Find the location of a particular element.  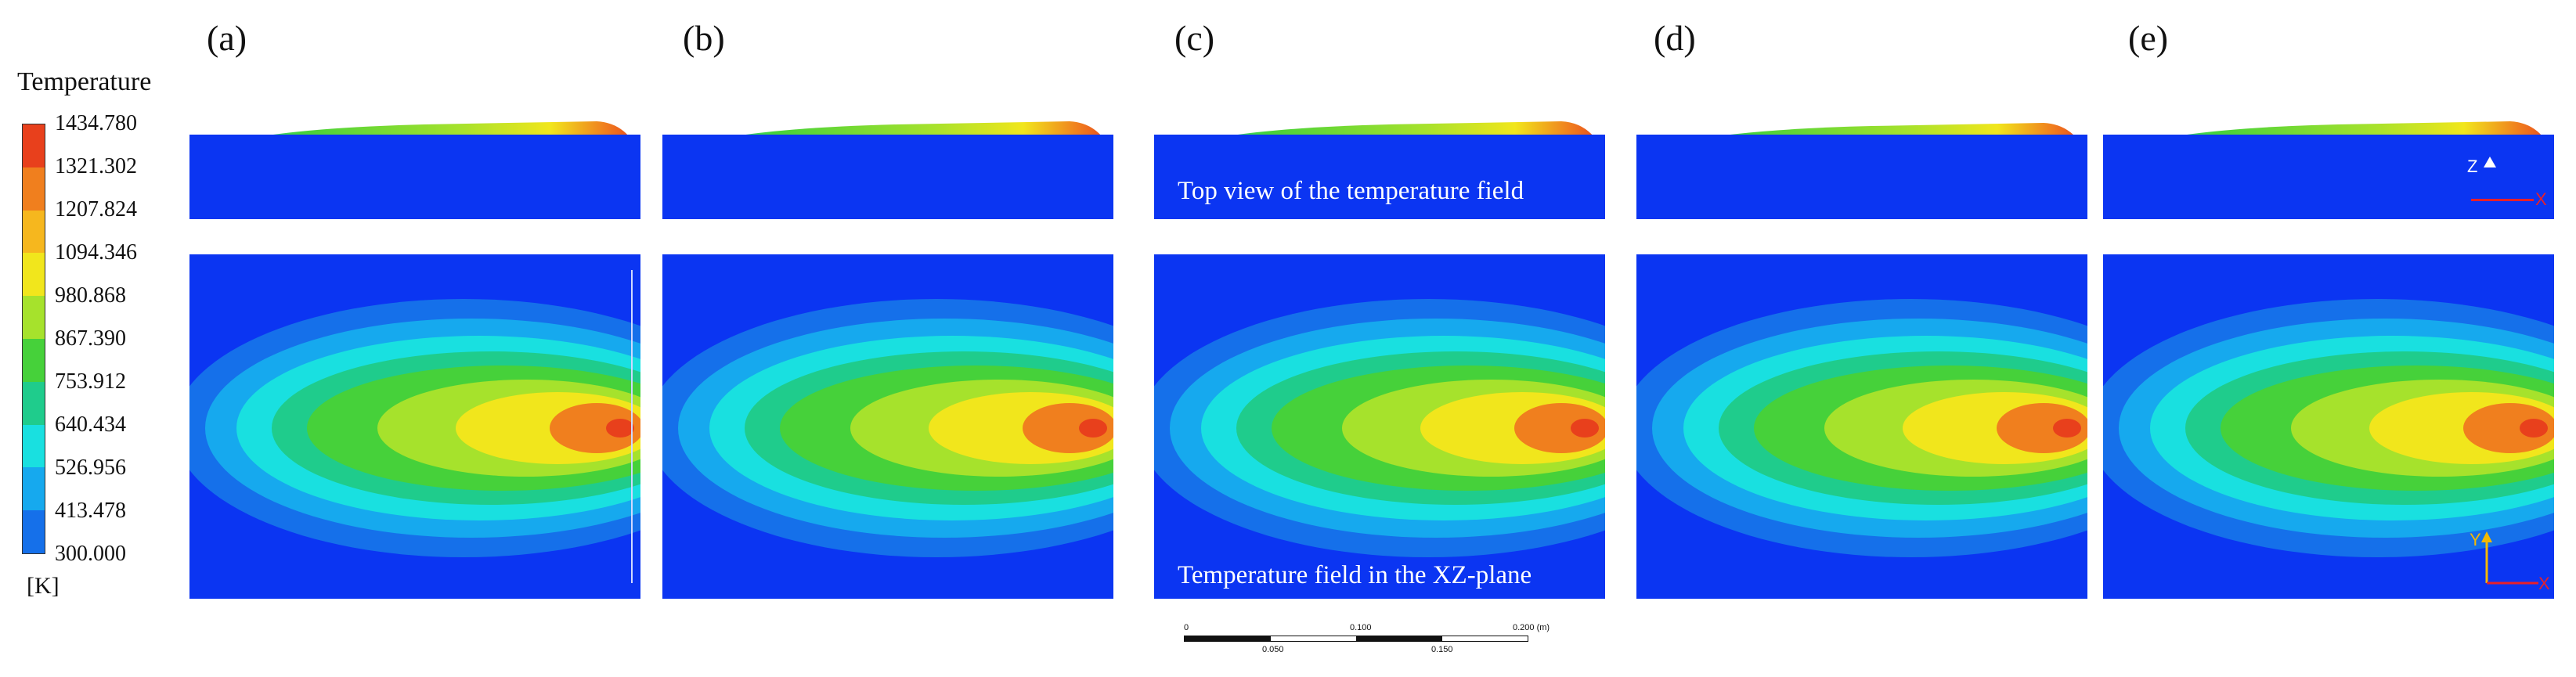

contour-view-e: Y X is located at coordinates (2328, 427).